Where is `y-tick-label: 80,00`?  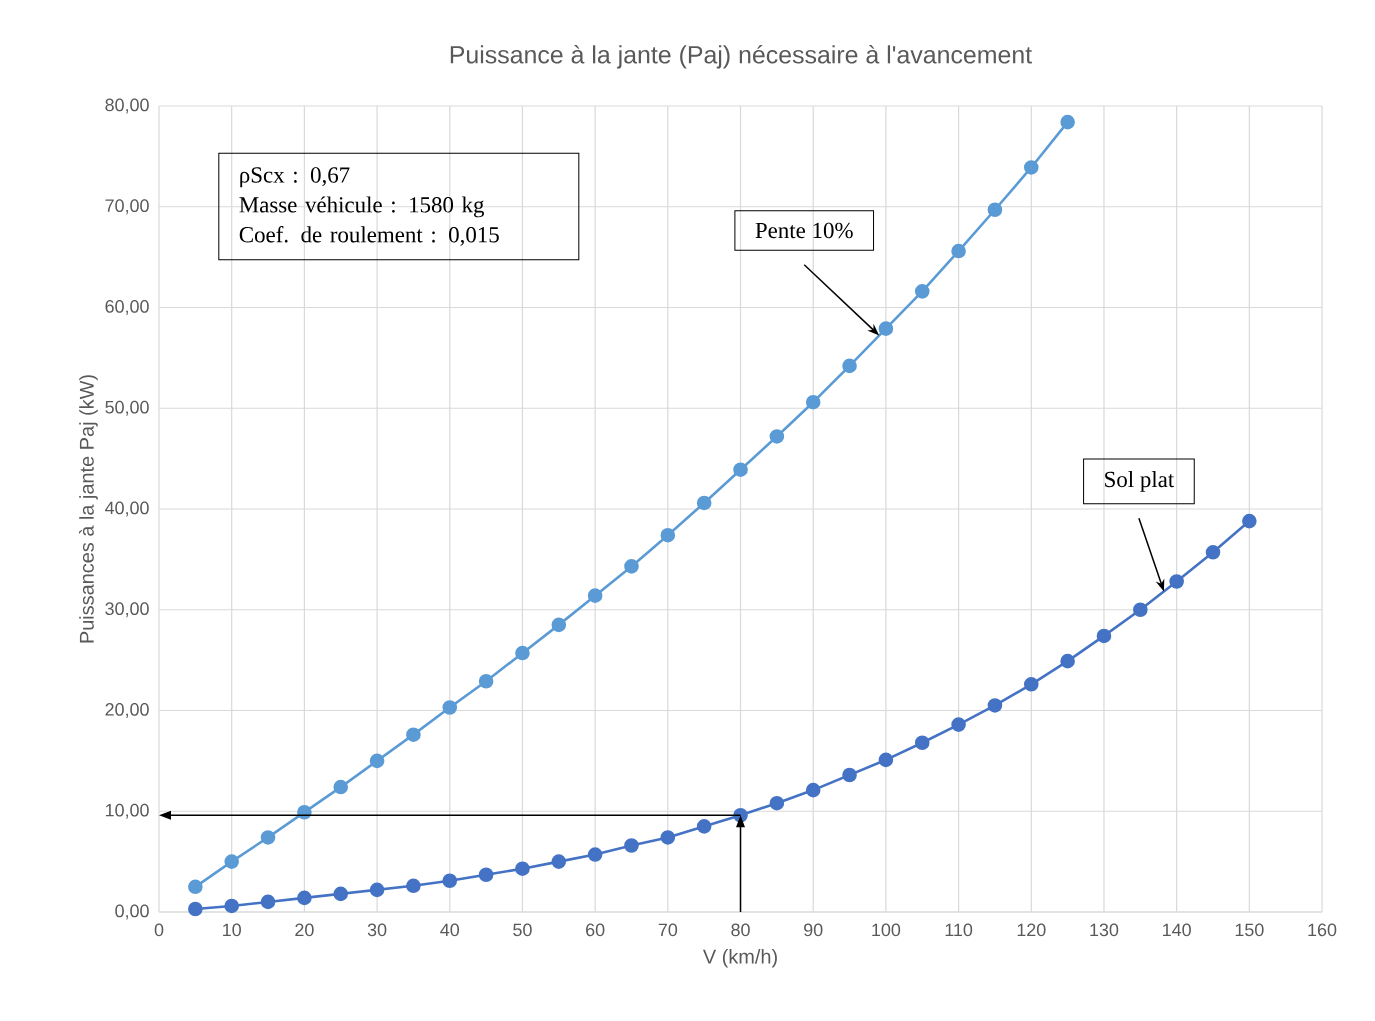 y-tick-label: 80,00 is located at coordinates (127, 106).